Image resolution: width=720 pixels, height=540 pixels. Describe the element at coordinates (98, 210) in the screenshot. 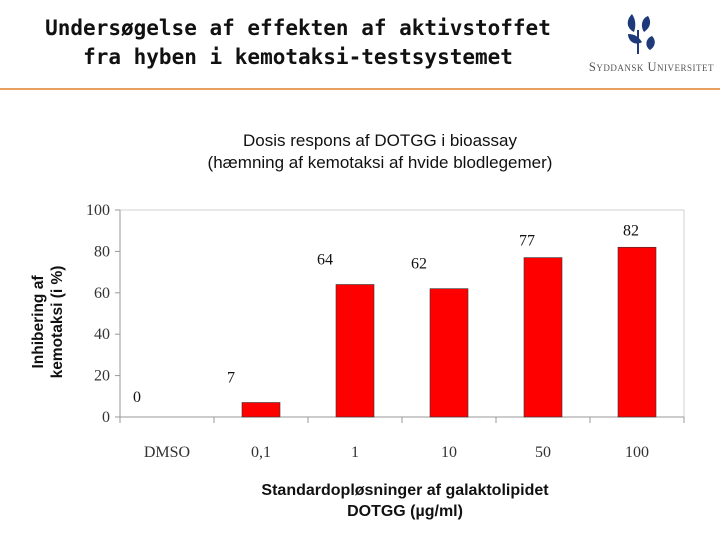

I see `y-tick-label: 100` at that location.